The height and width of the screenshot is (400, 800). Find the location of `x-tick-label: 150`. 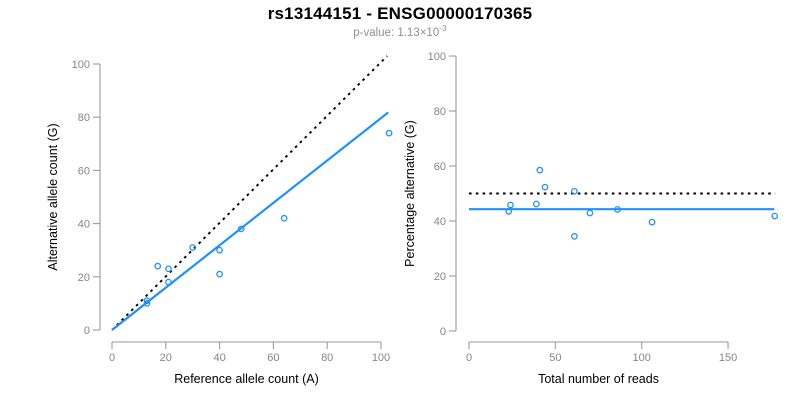

x-tick-label: 150 is located at coordinates (728, 358).